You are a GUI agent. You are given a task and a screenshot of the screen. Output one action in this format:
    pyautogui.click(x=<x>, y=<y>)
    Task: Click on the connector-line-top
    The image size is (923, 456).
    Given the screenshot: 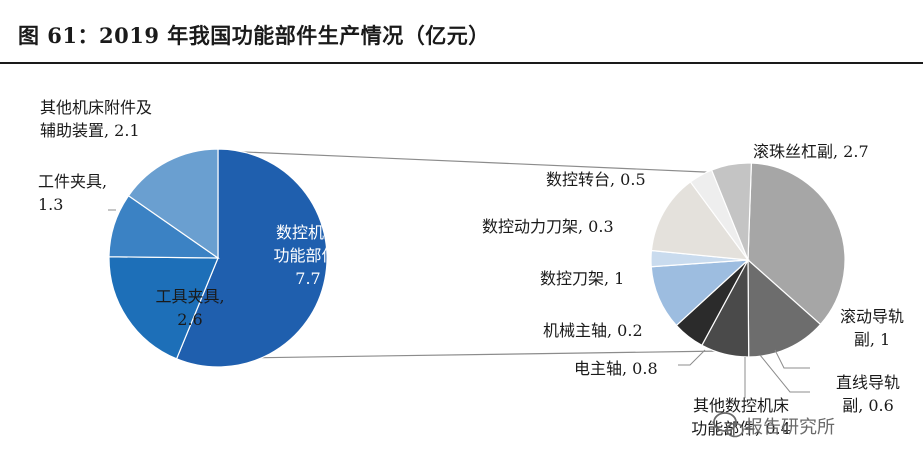 What is the action you would take?
    pyautogui.click(x=464, y=161)
    